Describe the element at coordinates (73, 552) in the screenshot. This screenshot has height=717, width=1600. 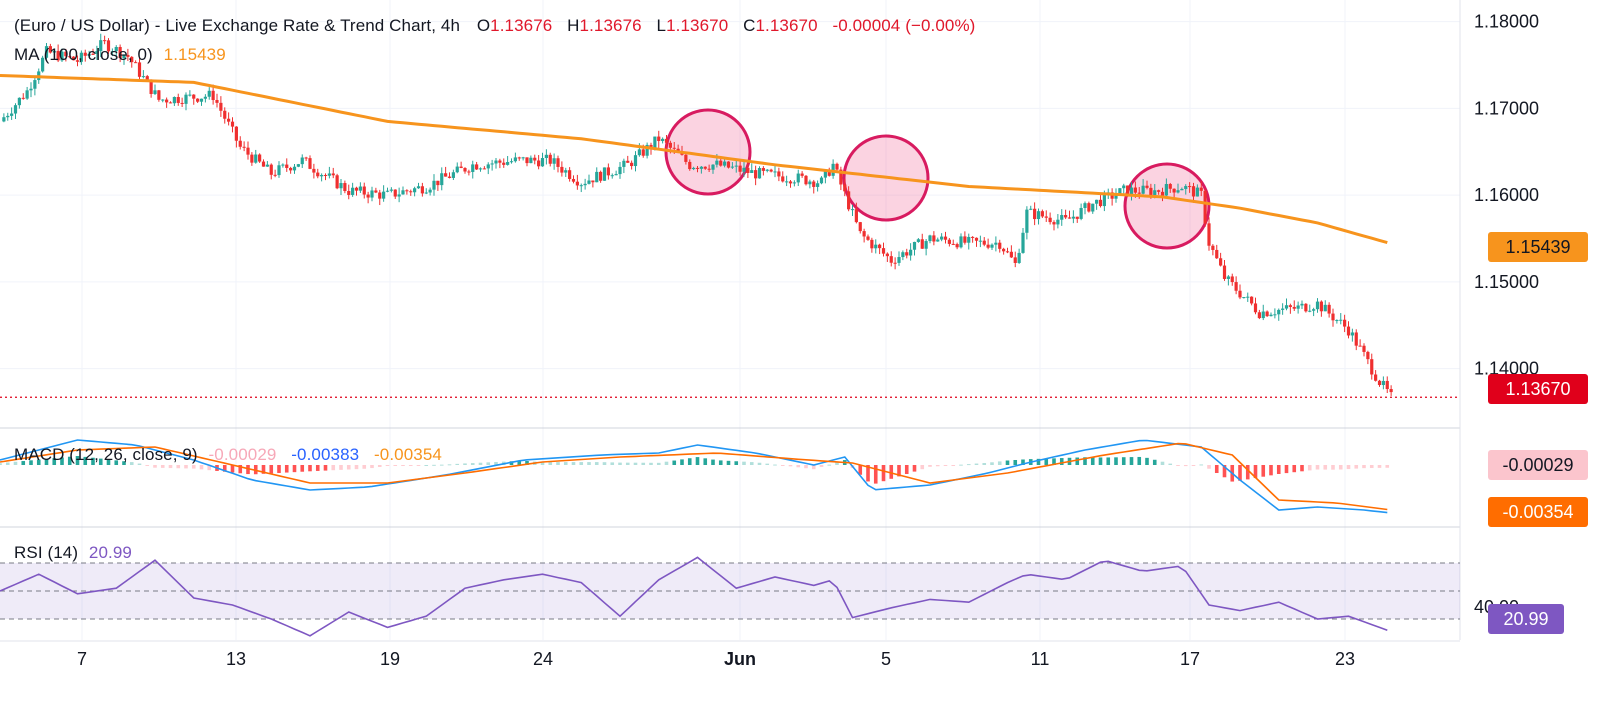
I see `rsi-legend: RSI (14) 20.99` at that location.